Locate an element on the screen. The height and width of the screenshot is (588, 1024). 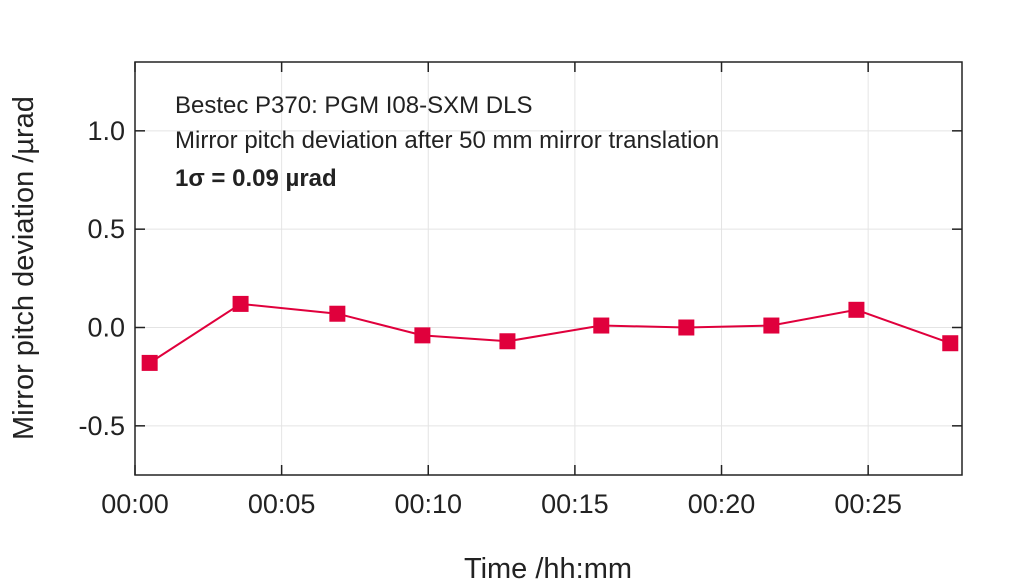
x-tick-label: 00:25 is located at coordinates (868, 504).